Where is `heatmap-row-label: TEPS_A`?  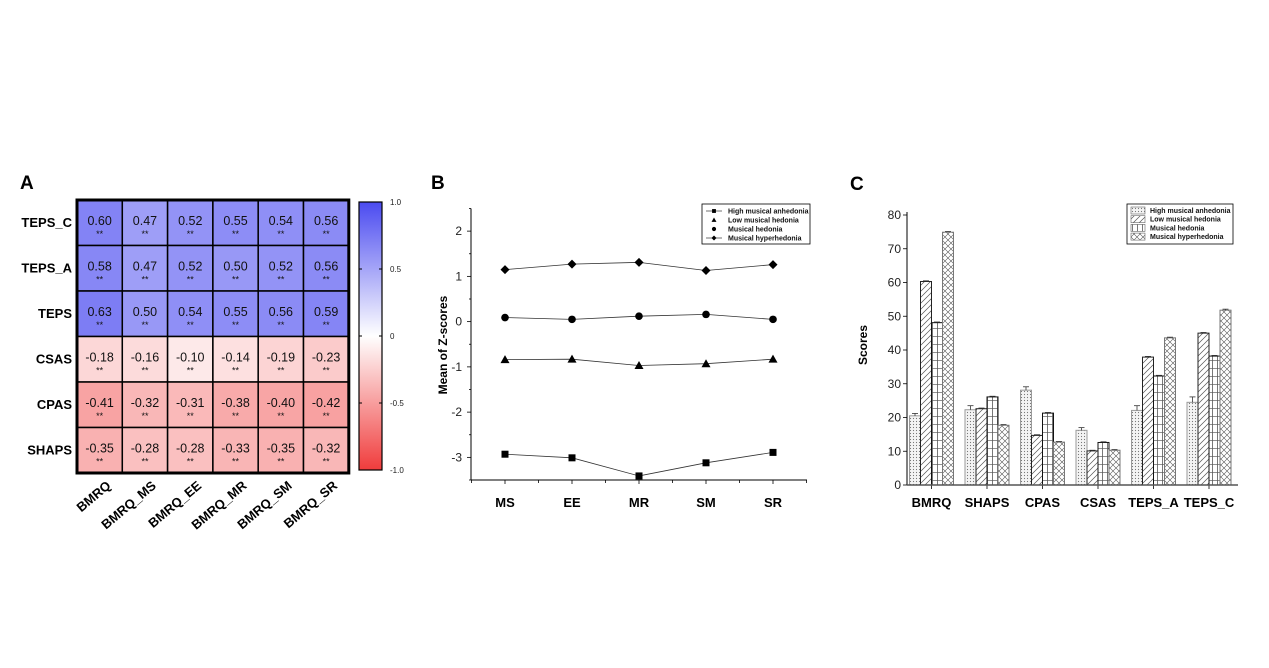 heatmap-row-label: TEPS_A is located at coordinates (46, 267).